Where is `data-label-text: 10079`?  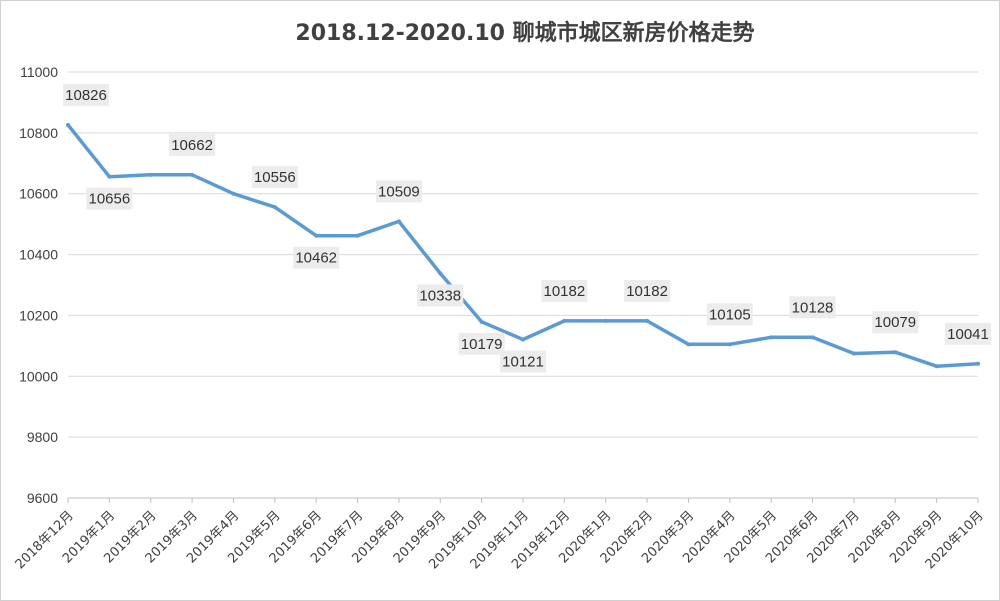
data-label-text: 10079 is located at coordinates (895, 322).